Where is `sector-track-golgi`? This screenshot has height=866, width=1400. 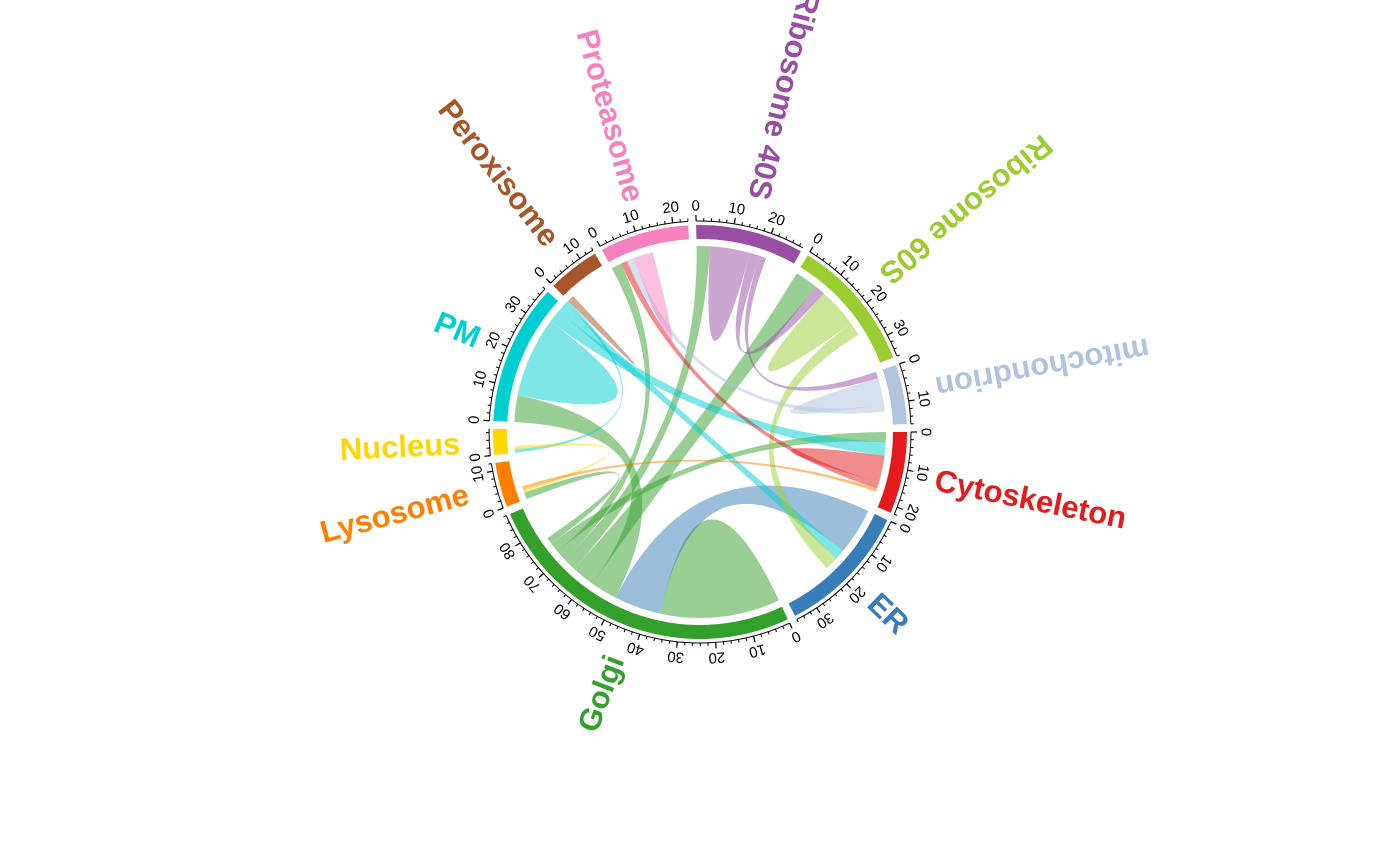 sector-track-golgi is located at coordinates (648, 573).